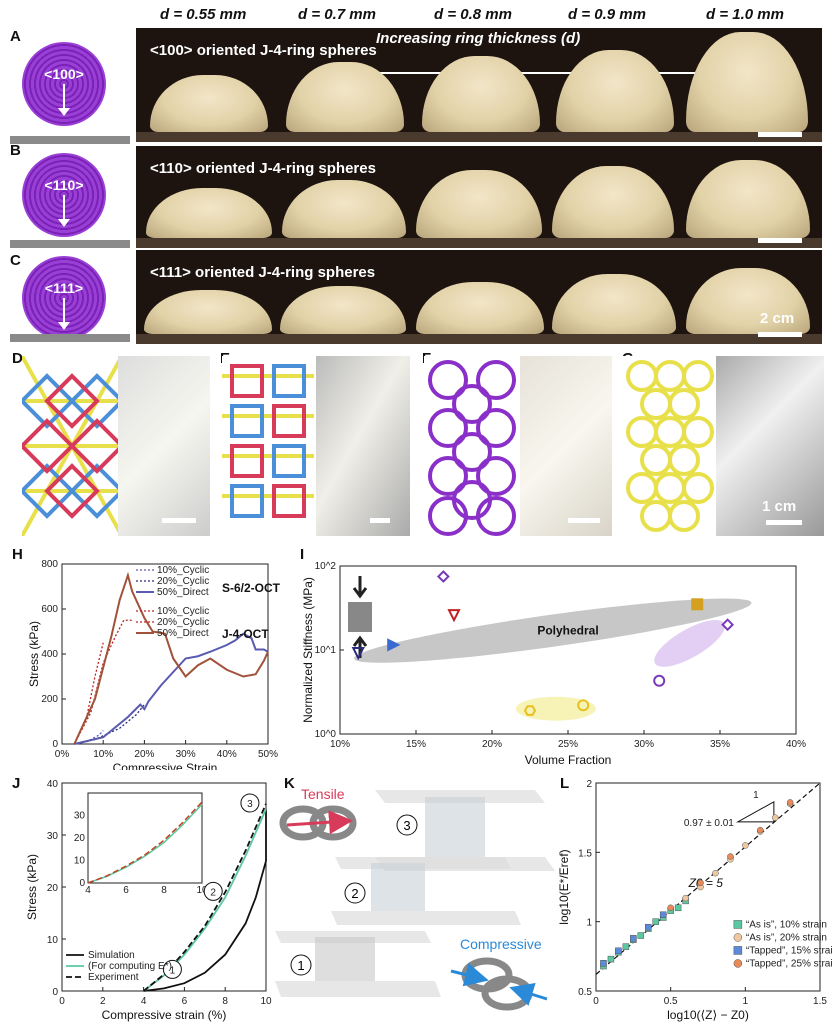 The image size is (832, 1029). I want to click on arrow-down-icon, so click(64, 314).